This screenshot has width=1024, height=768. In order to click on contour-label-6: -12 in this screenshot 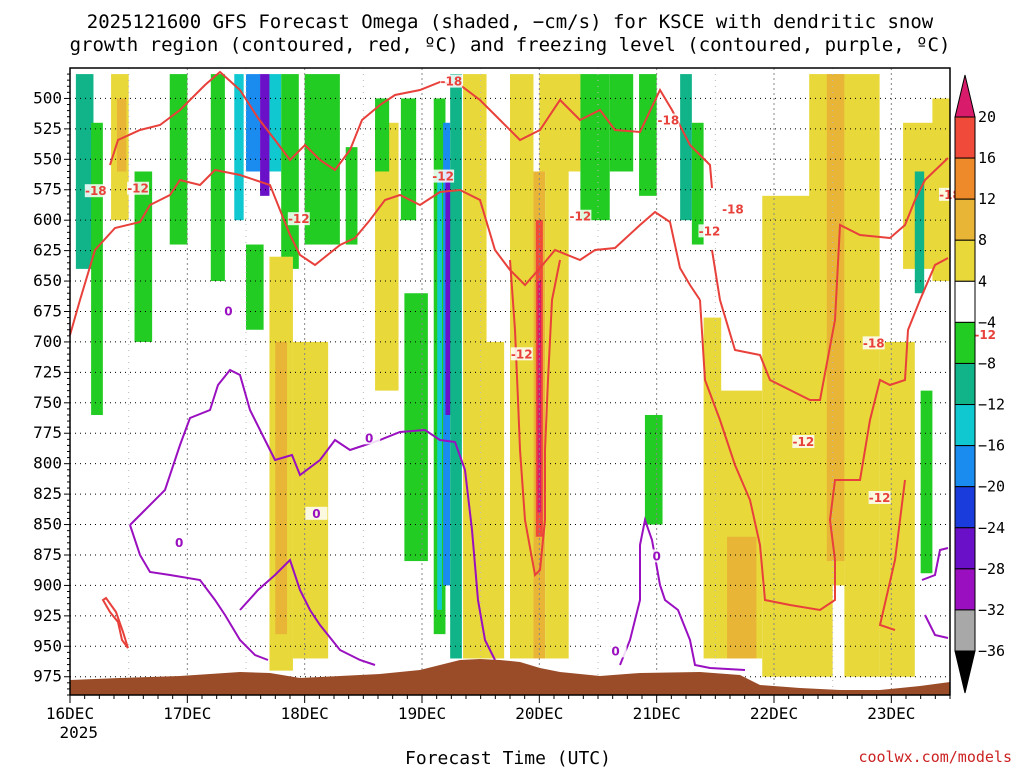, I will do `click(581, 217)`.